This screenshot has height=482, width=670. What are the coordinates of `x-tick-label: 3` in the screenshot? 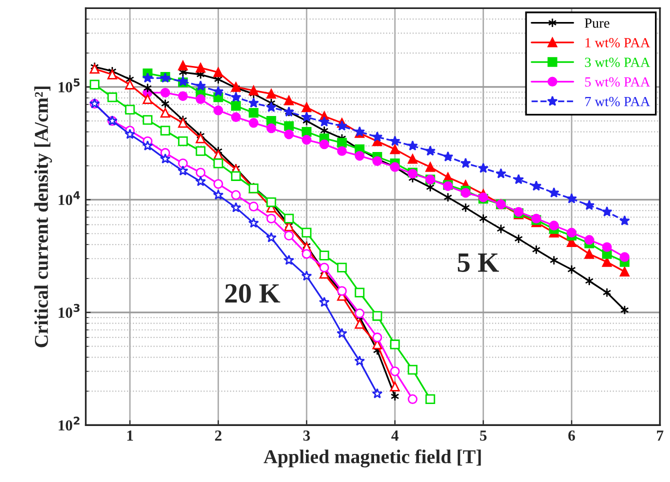 It's located at (306, 435).